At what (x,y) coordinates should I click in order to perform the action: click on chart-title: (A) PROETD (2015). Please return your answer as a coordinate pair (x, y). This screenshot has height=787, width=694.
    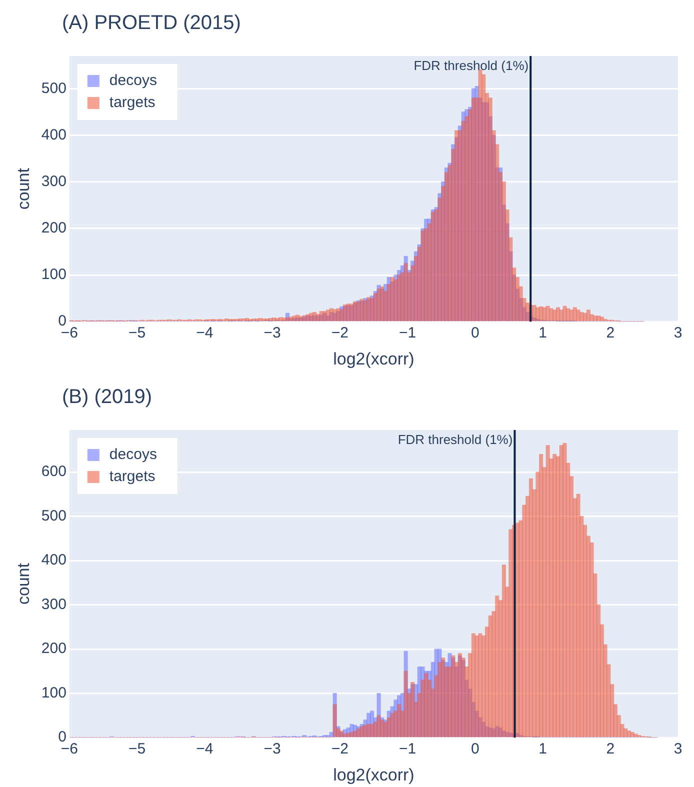
    Looking at the image, I should click on (151, 23).